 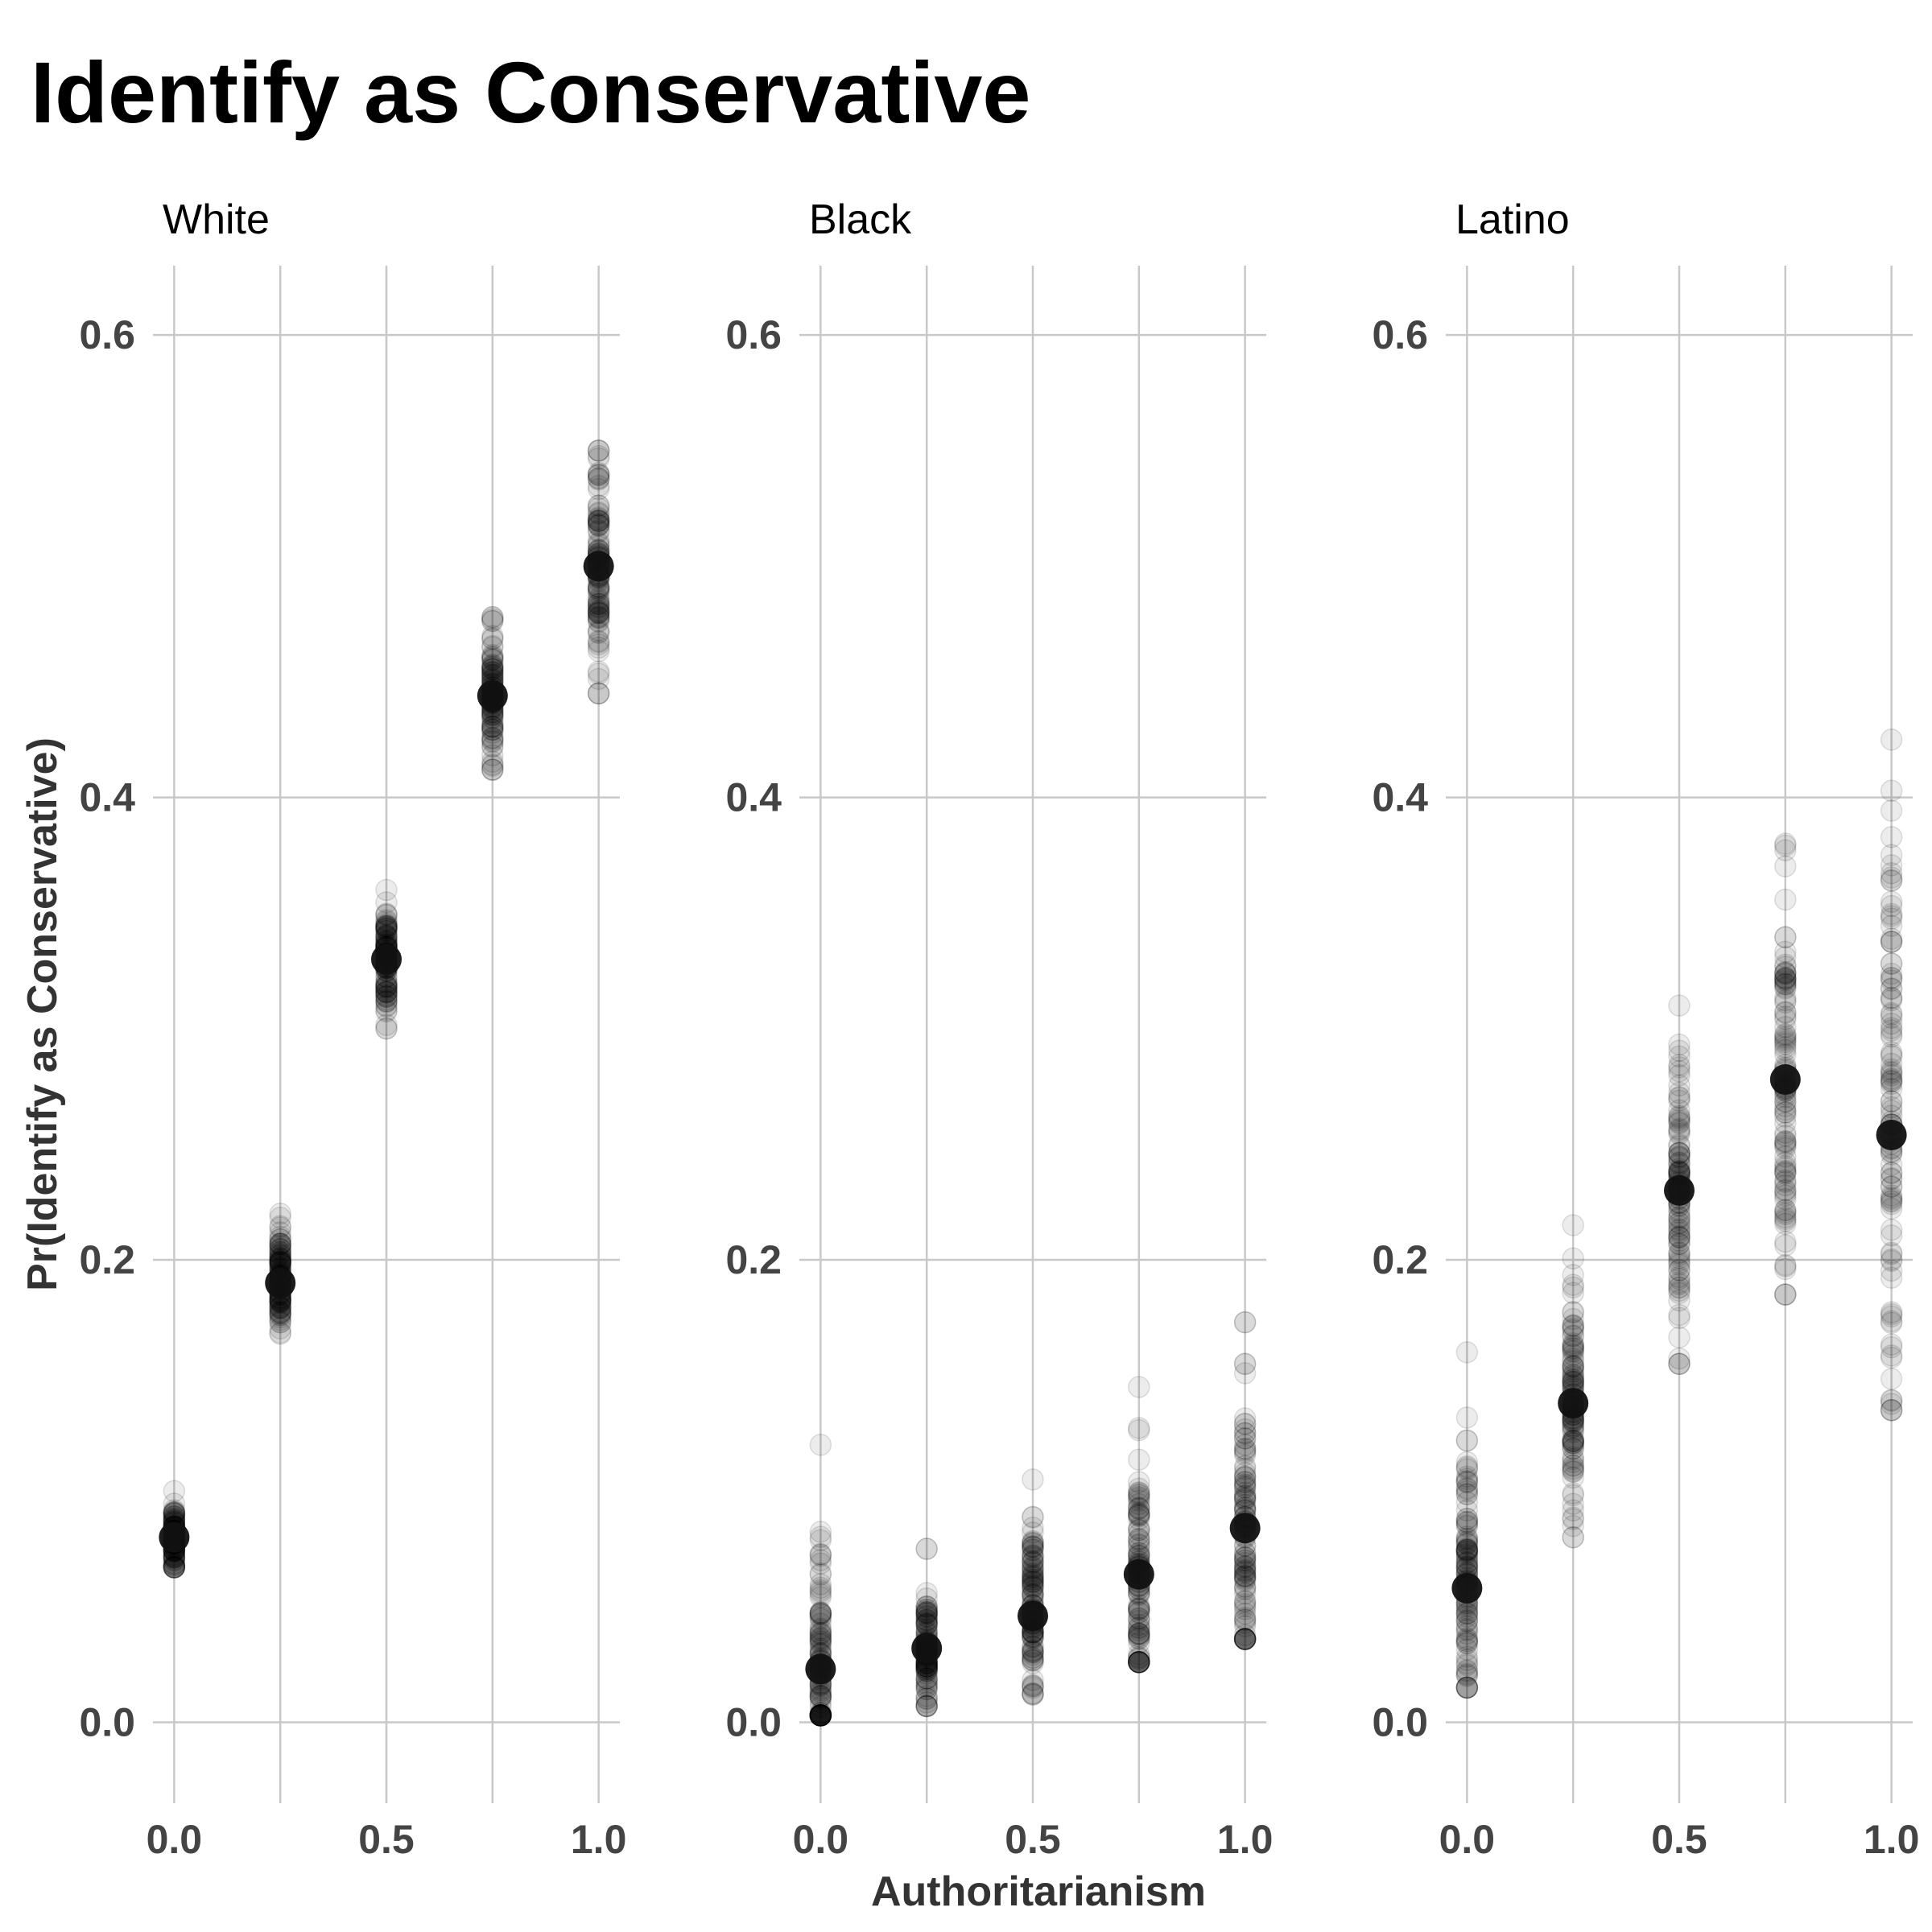 I want to click on x-tick-label: 0.0, so click(x=1467, y=1839).